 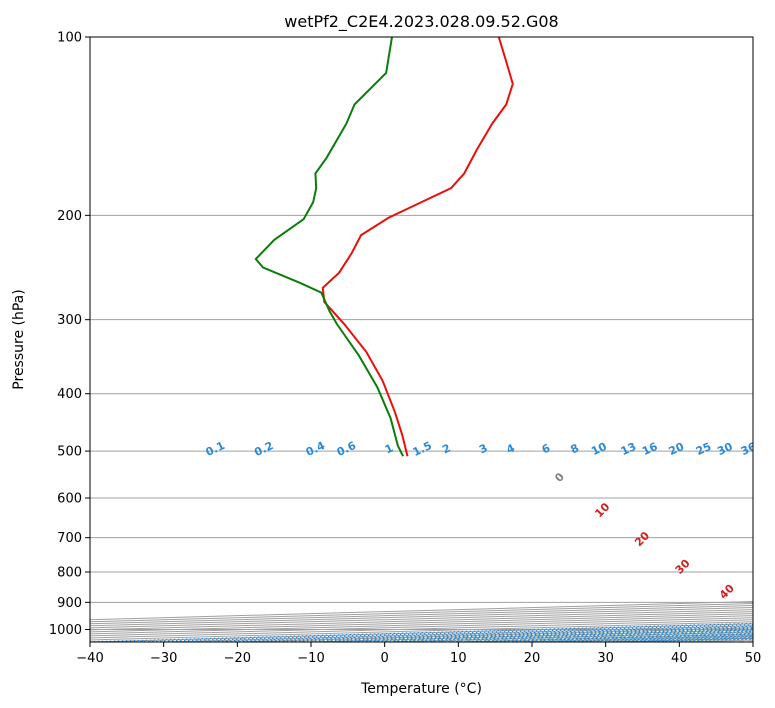 I want to click on y-axis: 100 200 300 400 500 600 700 800 900 1000, so click(x=69, y=334).